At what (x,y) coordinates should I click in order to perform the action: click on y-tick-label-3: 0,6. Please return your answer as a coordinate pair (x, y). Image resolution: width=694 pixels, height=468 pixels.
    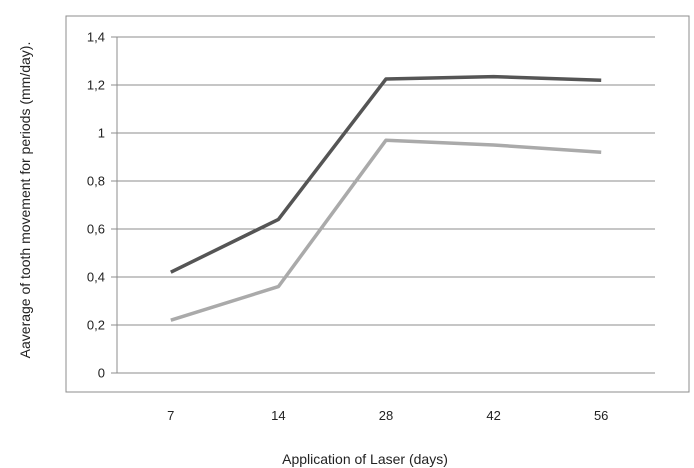
    Looking at the image, I should click on (96, 229).